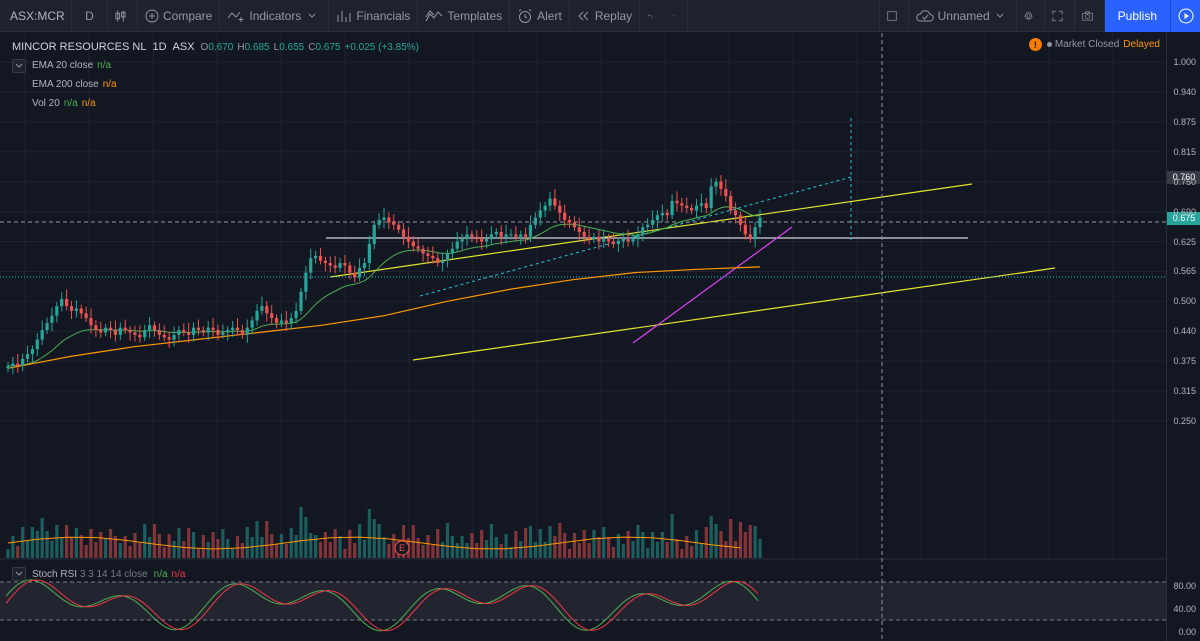 The image size is (1200, 641). Describe the element at coordinates (65, 84) in the screenshot. I see `ema200-label: EMA 200 close` at that location.